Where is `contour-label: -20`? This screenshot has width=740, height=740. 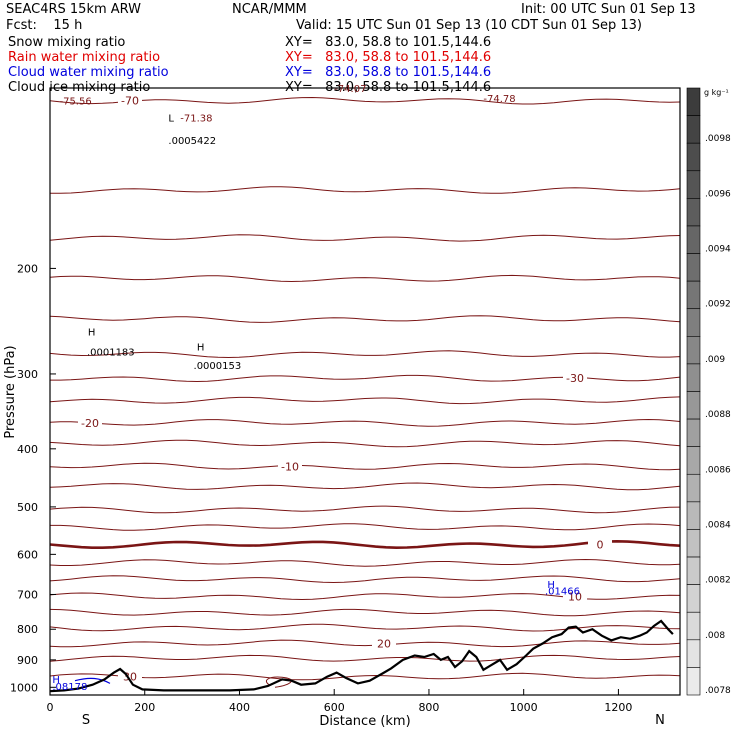
contour-label: -20 is located at coordinates (90, 423).